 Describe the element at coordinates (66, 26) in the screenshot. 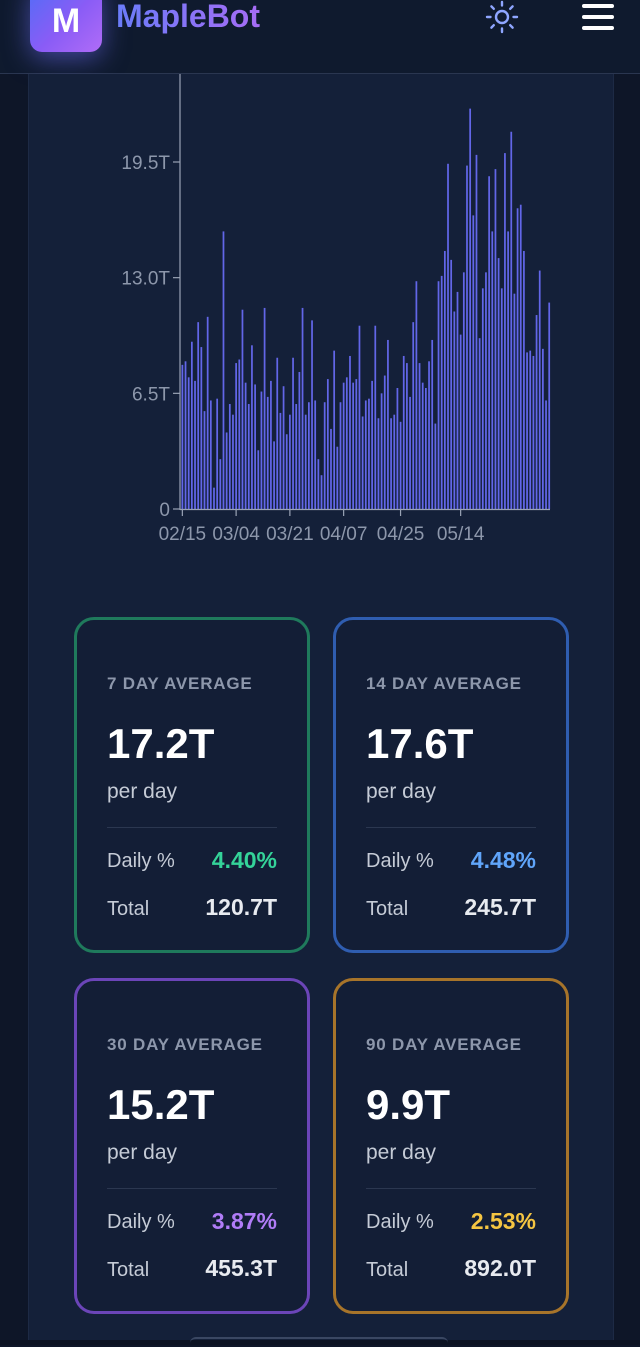

I see `logo-badge: M` at that location.